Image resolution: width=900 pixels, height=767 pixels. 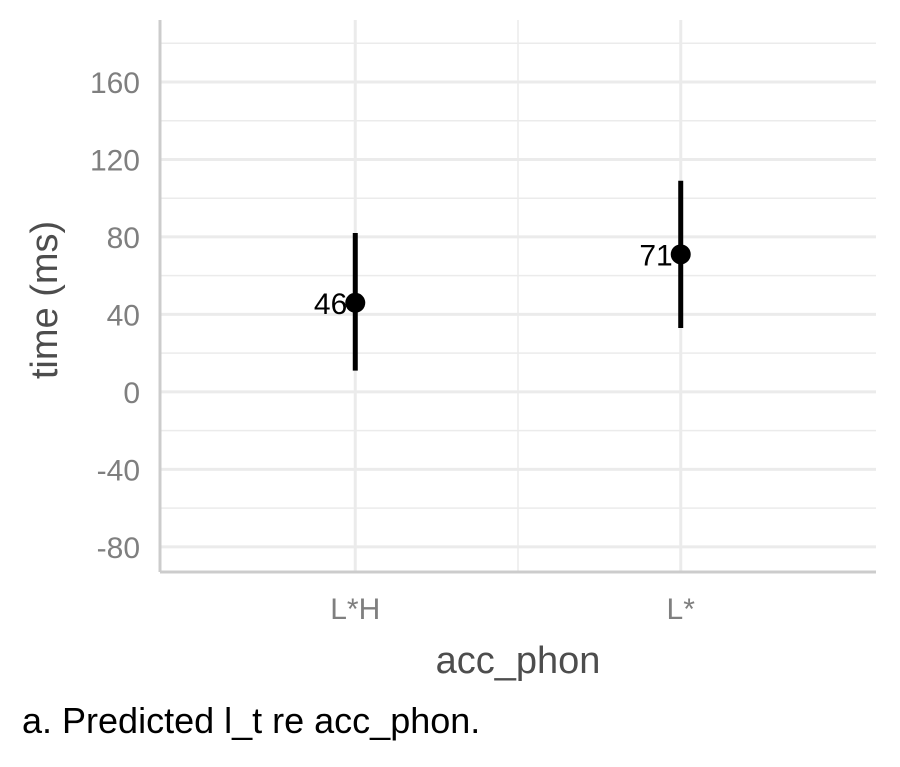 I want to click on y-tick-labels: -80 -40 0 40 80 120 160, so click(x=115, y=316).